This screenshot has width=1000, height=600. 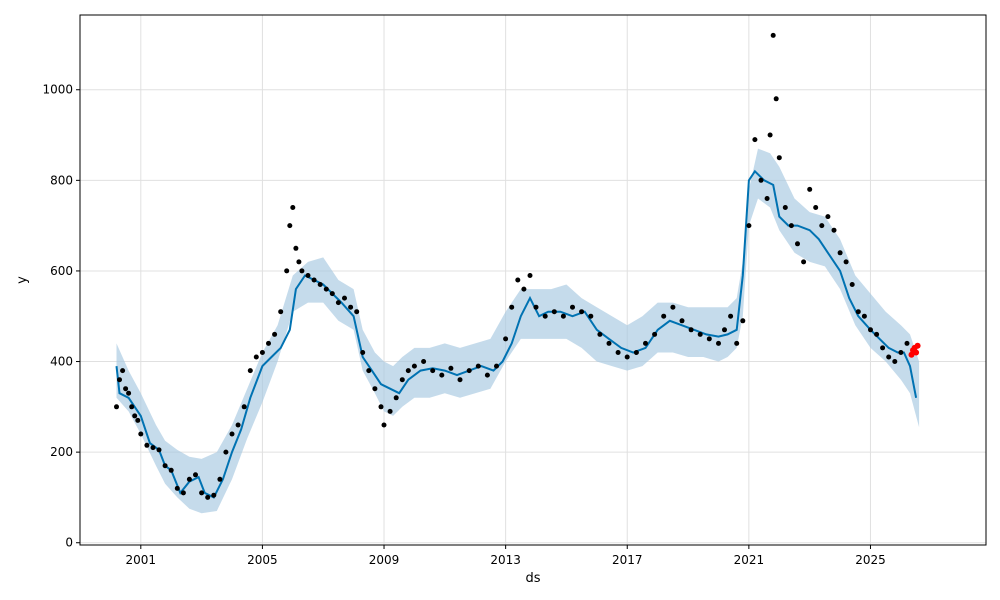 What do you see at coordinates (506, 556) in the screenshot?
I see `x-axis-ticks: 2001 2005 2009 2013 2017 2021 2025` at bounding box center [506, 556].